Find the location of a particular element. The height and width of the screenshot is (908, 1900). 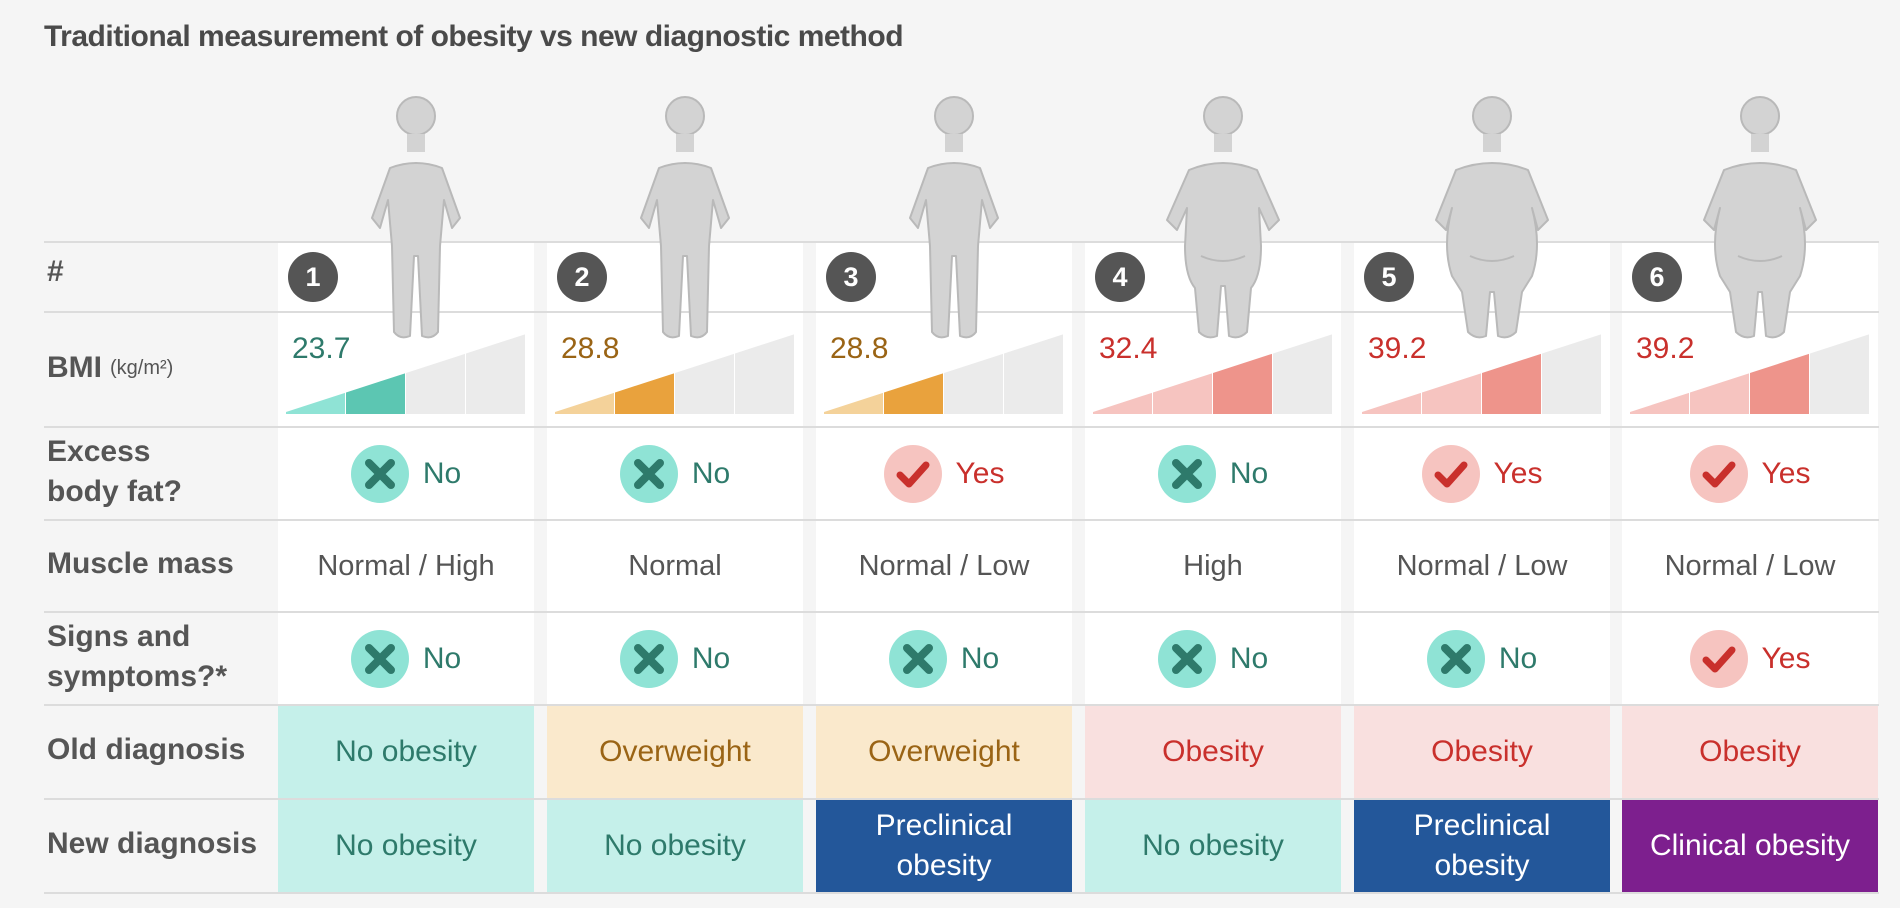

new-diagnosis-line: obesity is located at coordinates (944, 865).